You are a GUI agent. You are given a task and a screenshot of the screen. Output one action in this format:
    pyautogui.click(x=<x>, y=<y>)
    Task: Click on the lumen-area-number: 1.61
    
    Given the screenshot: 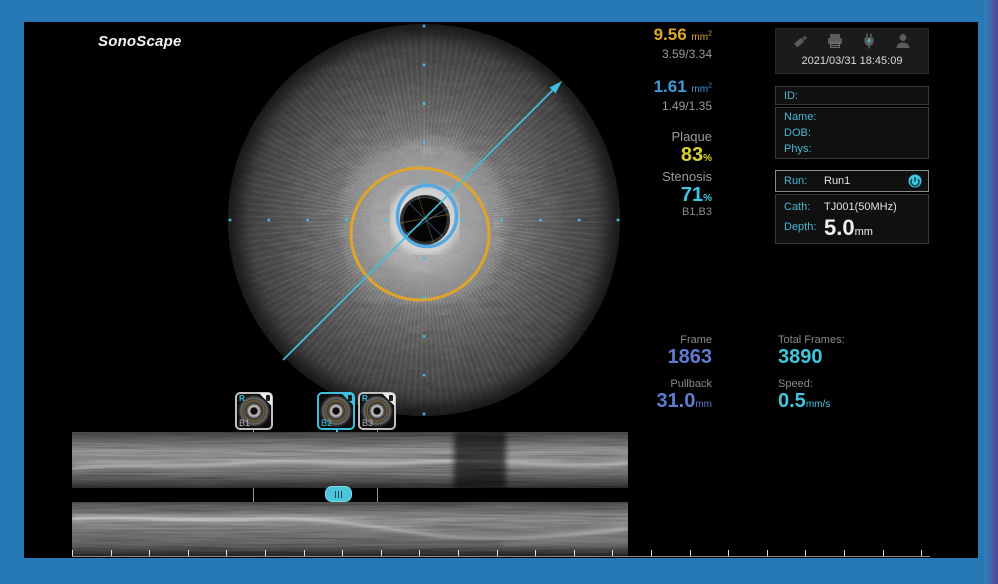 What is the action you would take?
    pyautogui.click(x=670, y=86)
    